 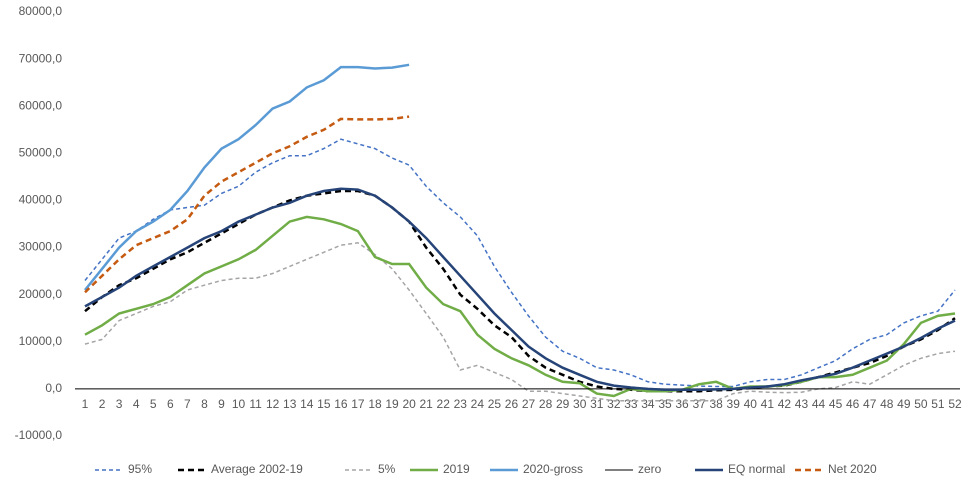 What do you see at coordinates (39, 435) in the screenshot?
I see `y-tick-label: -10000,0` at bounding box center [39, 435].